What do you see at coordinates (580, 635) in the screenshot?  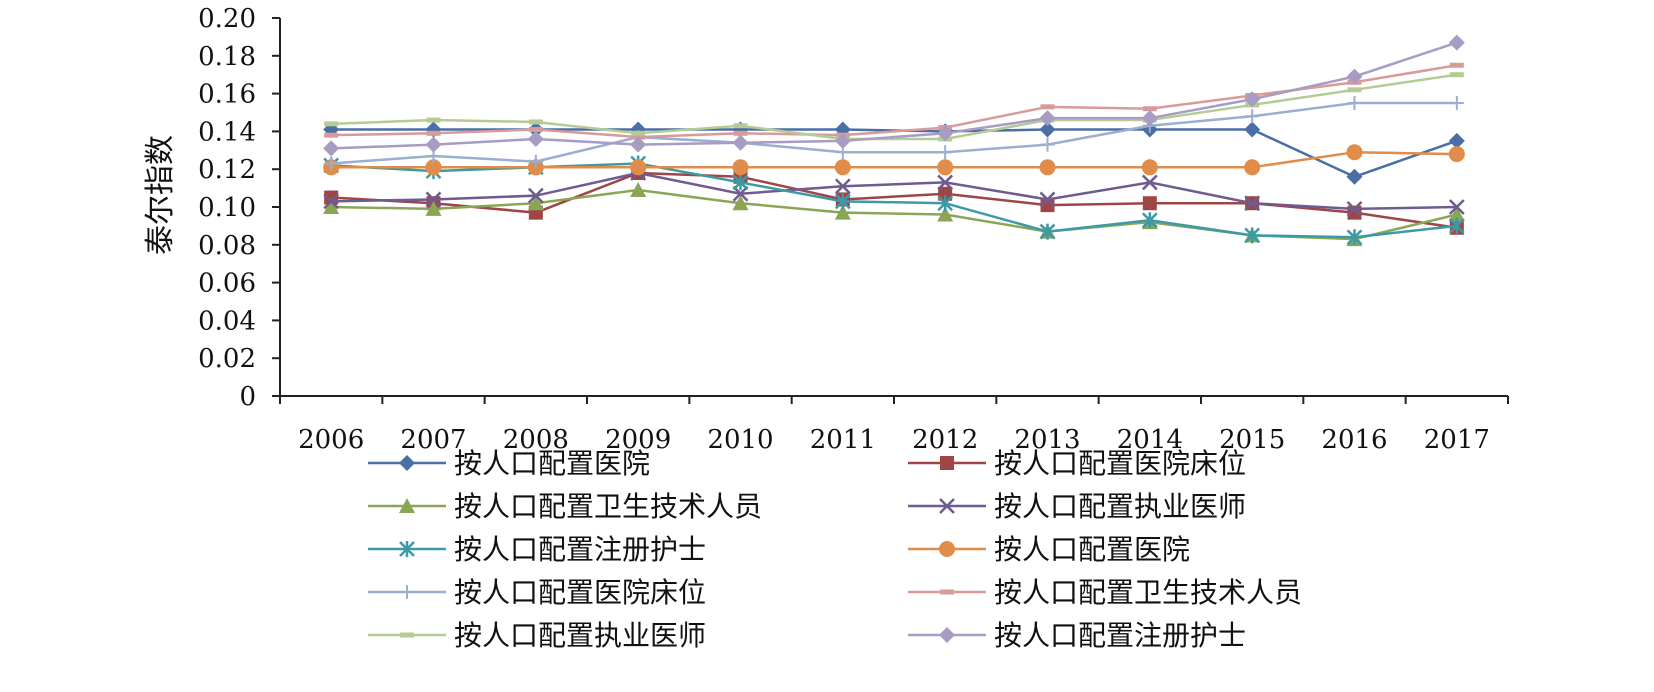 I see `legend-label: 按人口配置执业医师` at bounding box center [580, 635].